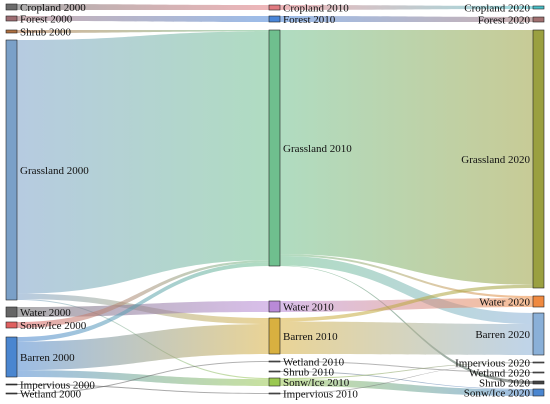  Describe the element at coordinates (310, 337) in the screenshot. I see `label-barren-2010: Barren 2010` at that location.